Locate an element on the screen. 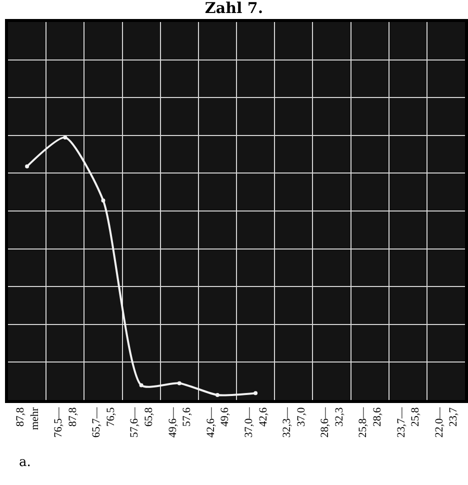 The image size is (468, 485). x-tick-label: 37,0—42,6 is located at coordinates (256, 422).